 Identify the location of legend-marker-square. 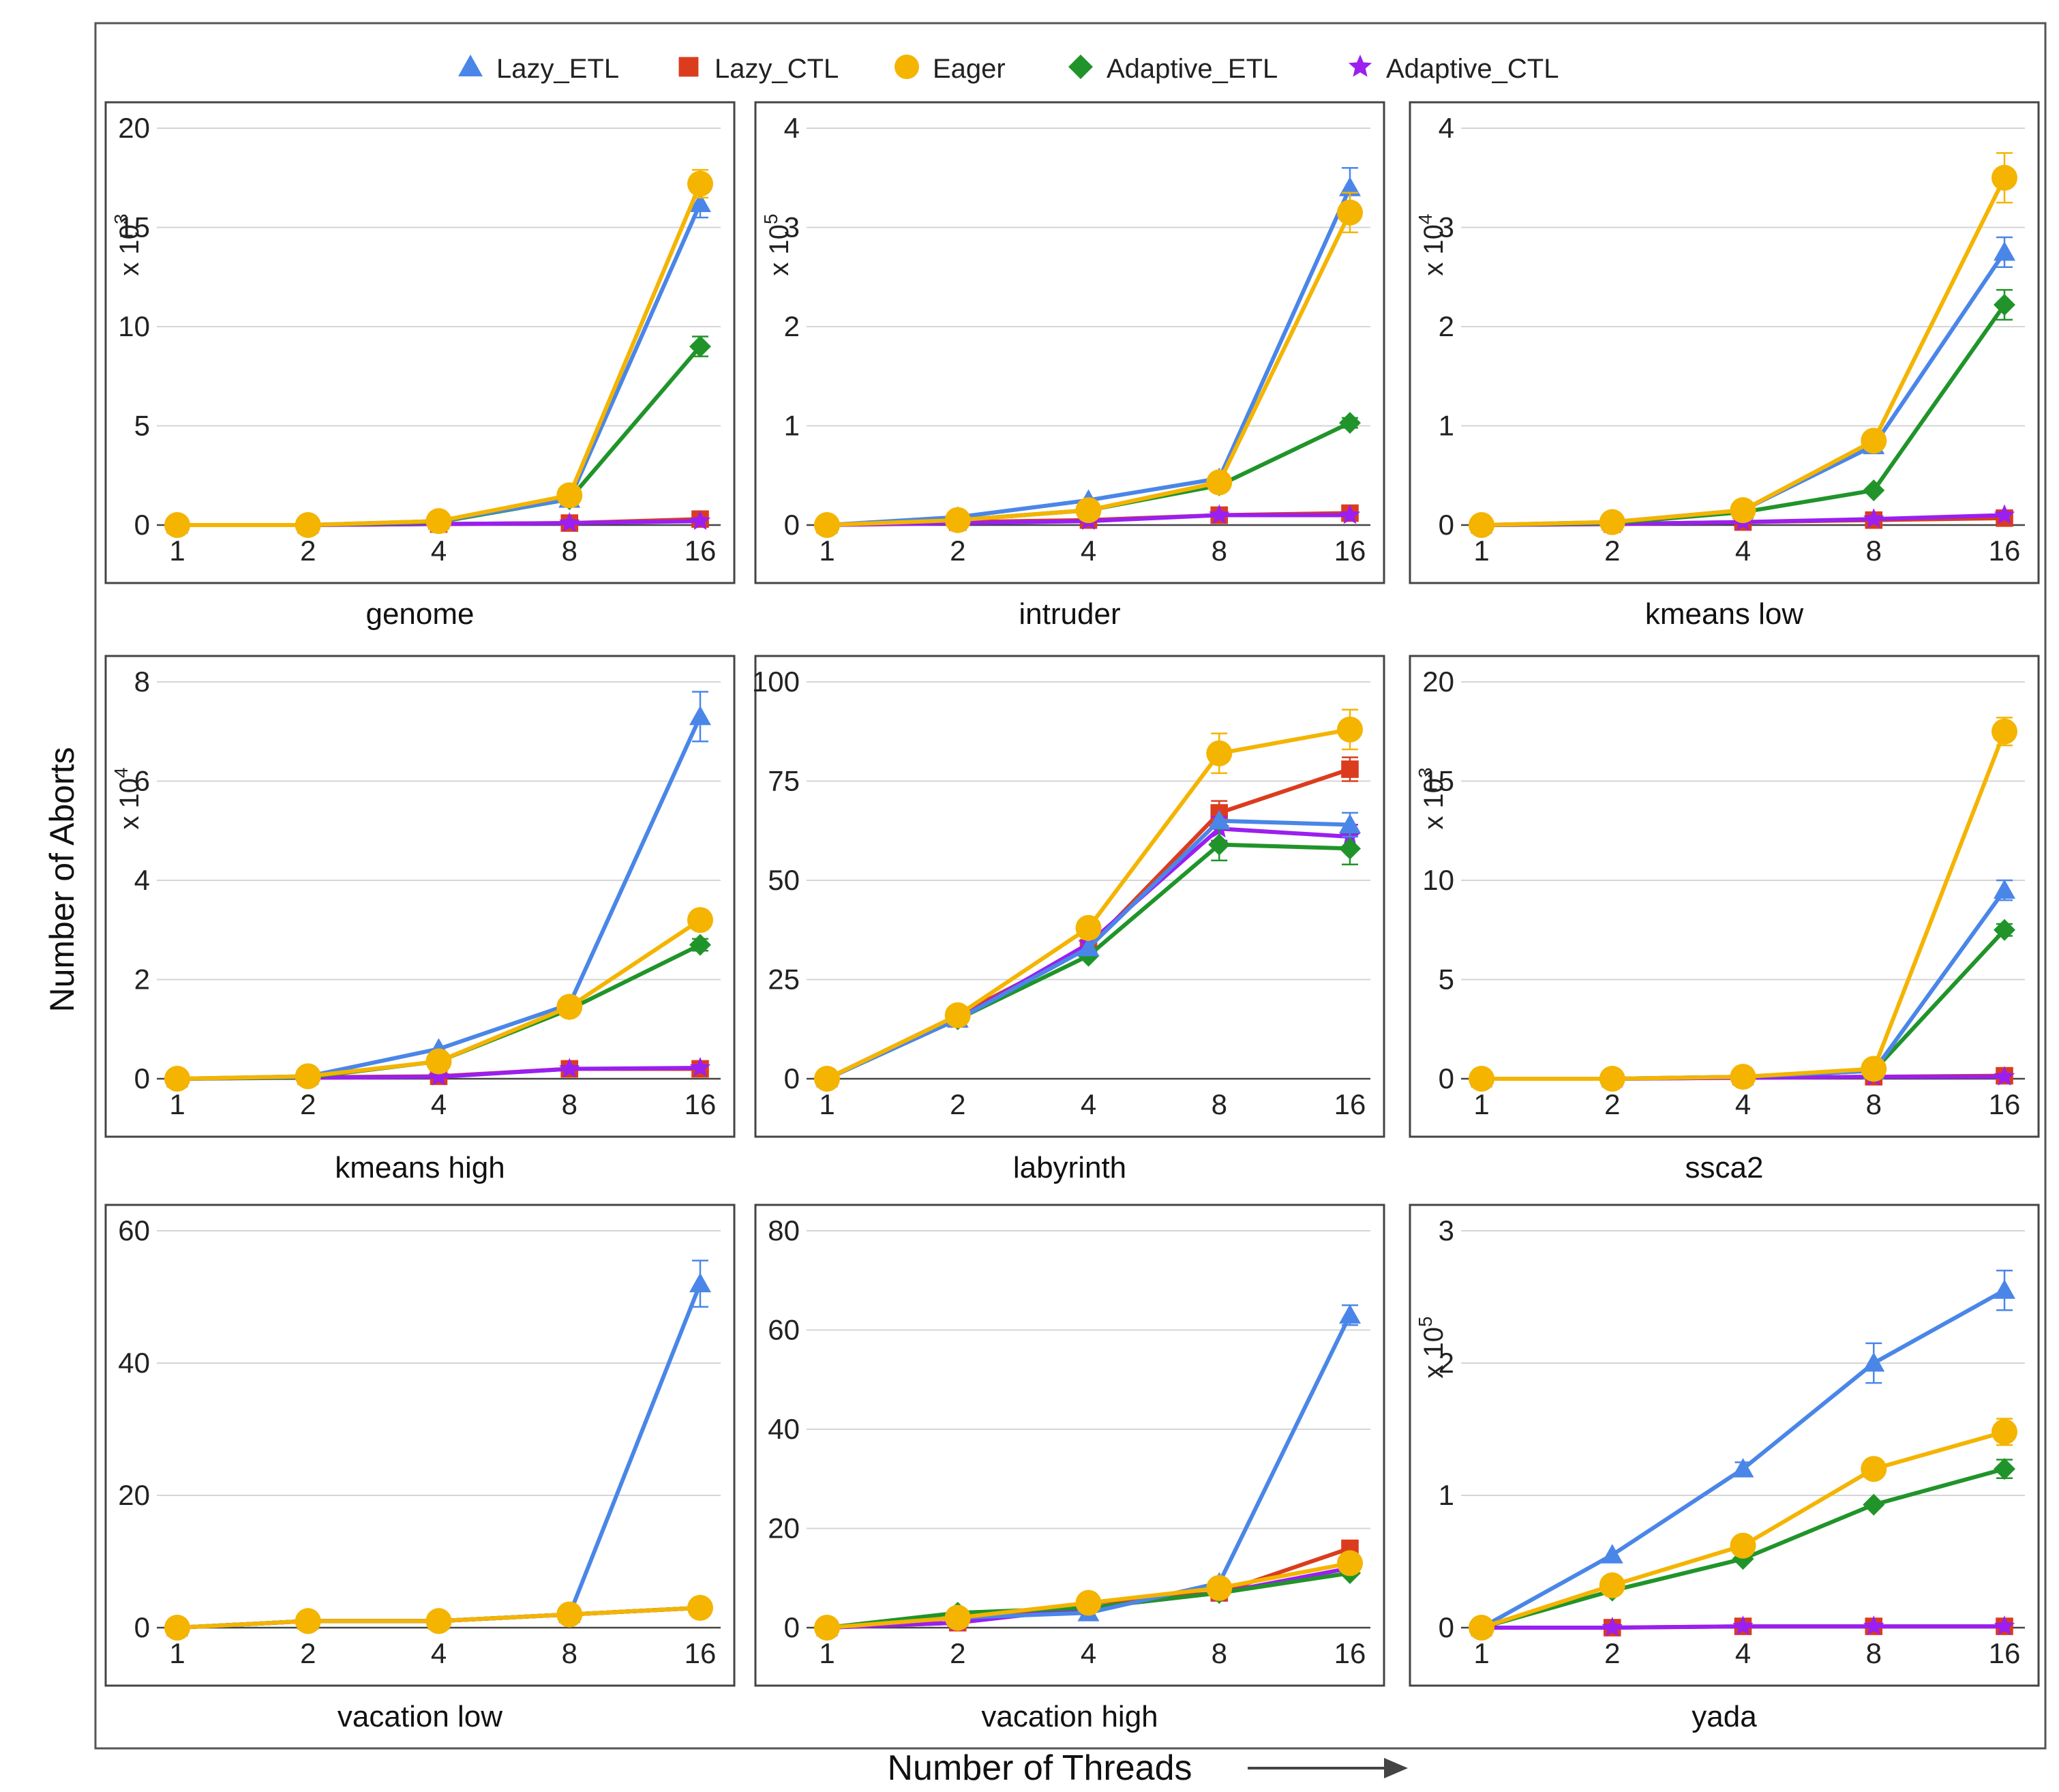
(688, 67).